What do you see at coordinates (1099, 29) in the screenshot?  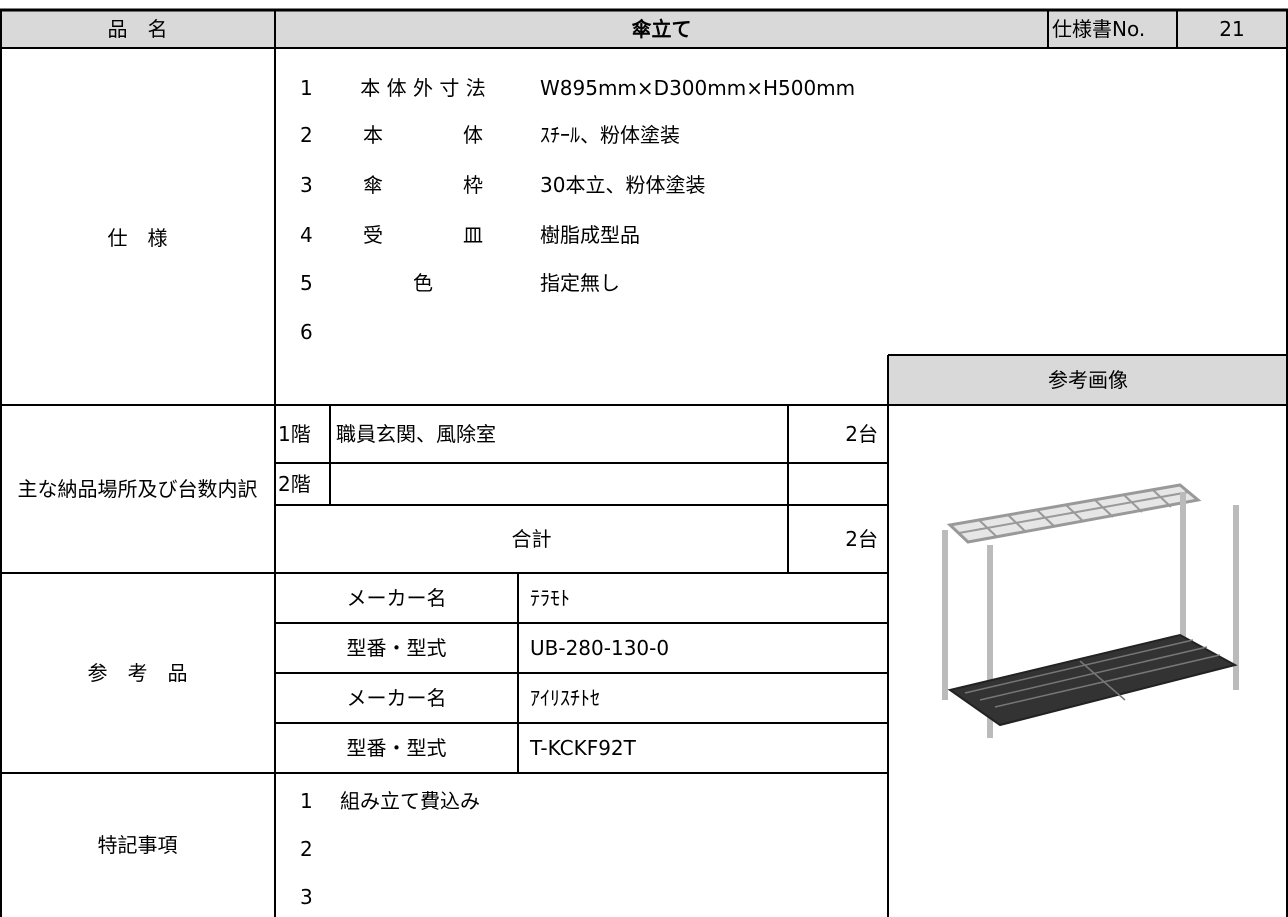 I see `spec-no-label: 仕様書No.` at bounding box center [1099, 29].